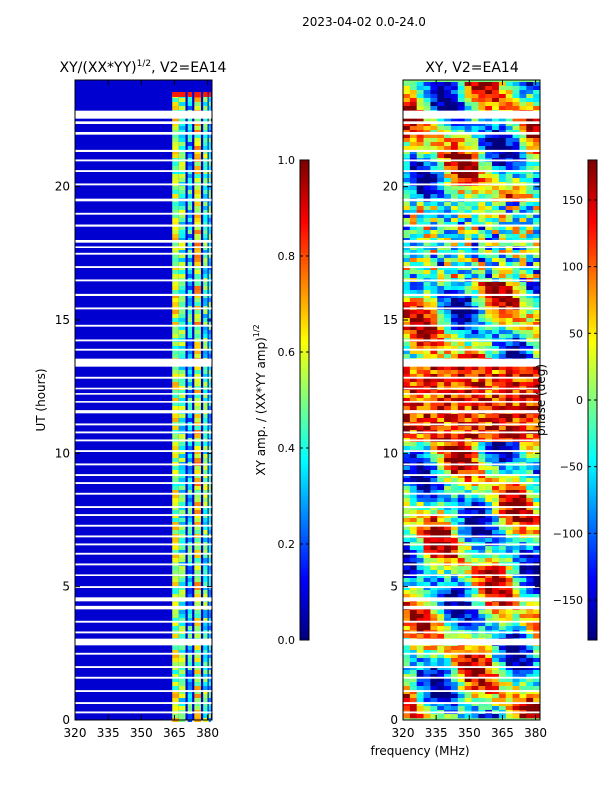 This screenshot has height=800, width=600. What do you see at coordinates (390, 320) in the screenshot?
I see `y-tick-label: 15` at bounding box center [390, 320].